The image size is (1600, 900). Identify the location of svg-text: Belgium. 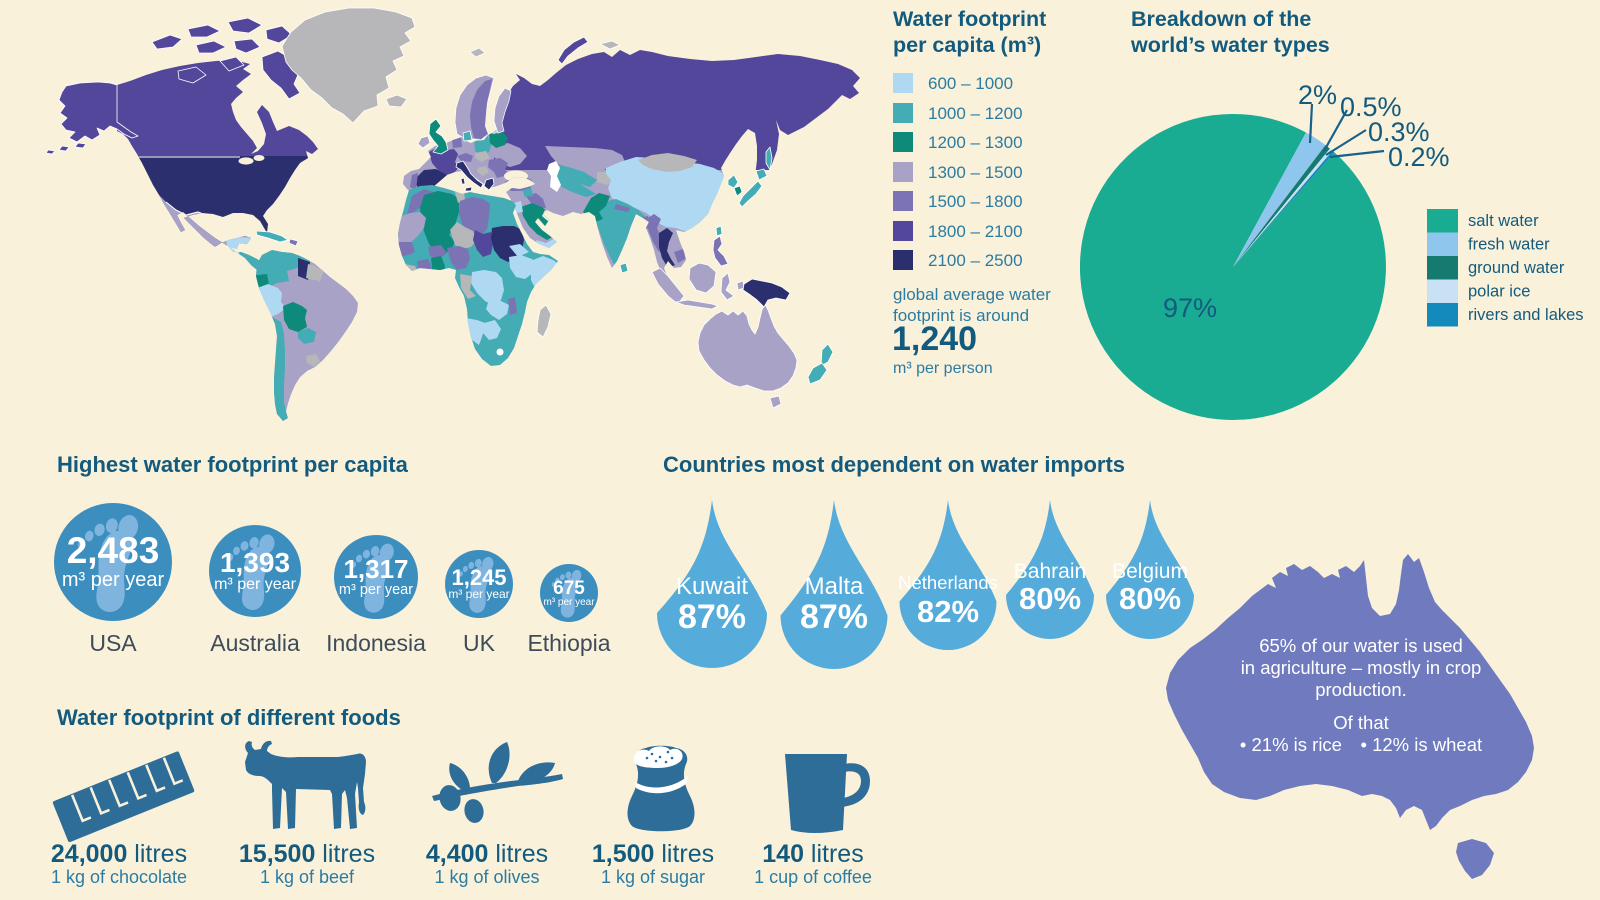
(1150, 571).